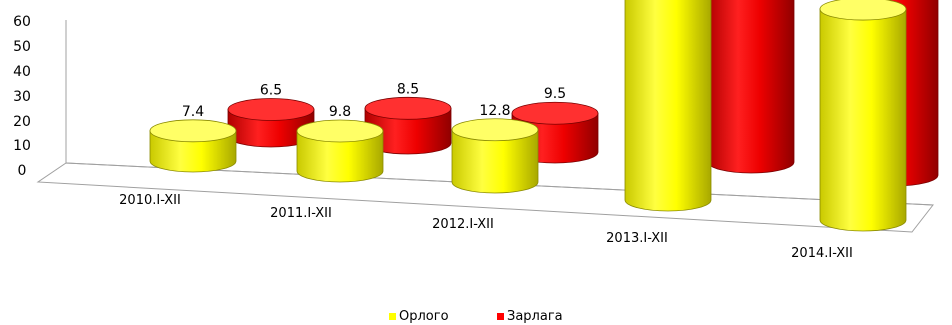 This screenshot has height=325, width=952. I want to click on value-label-zarlaga: 8.5, so click(408, 89).